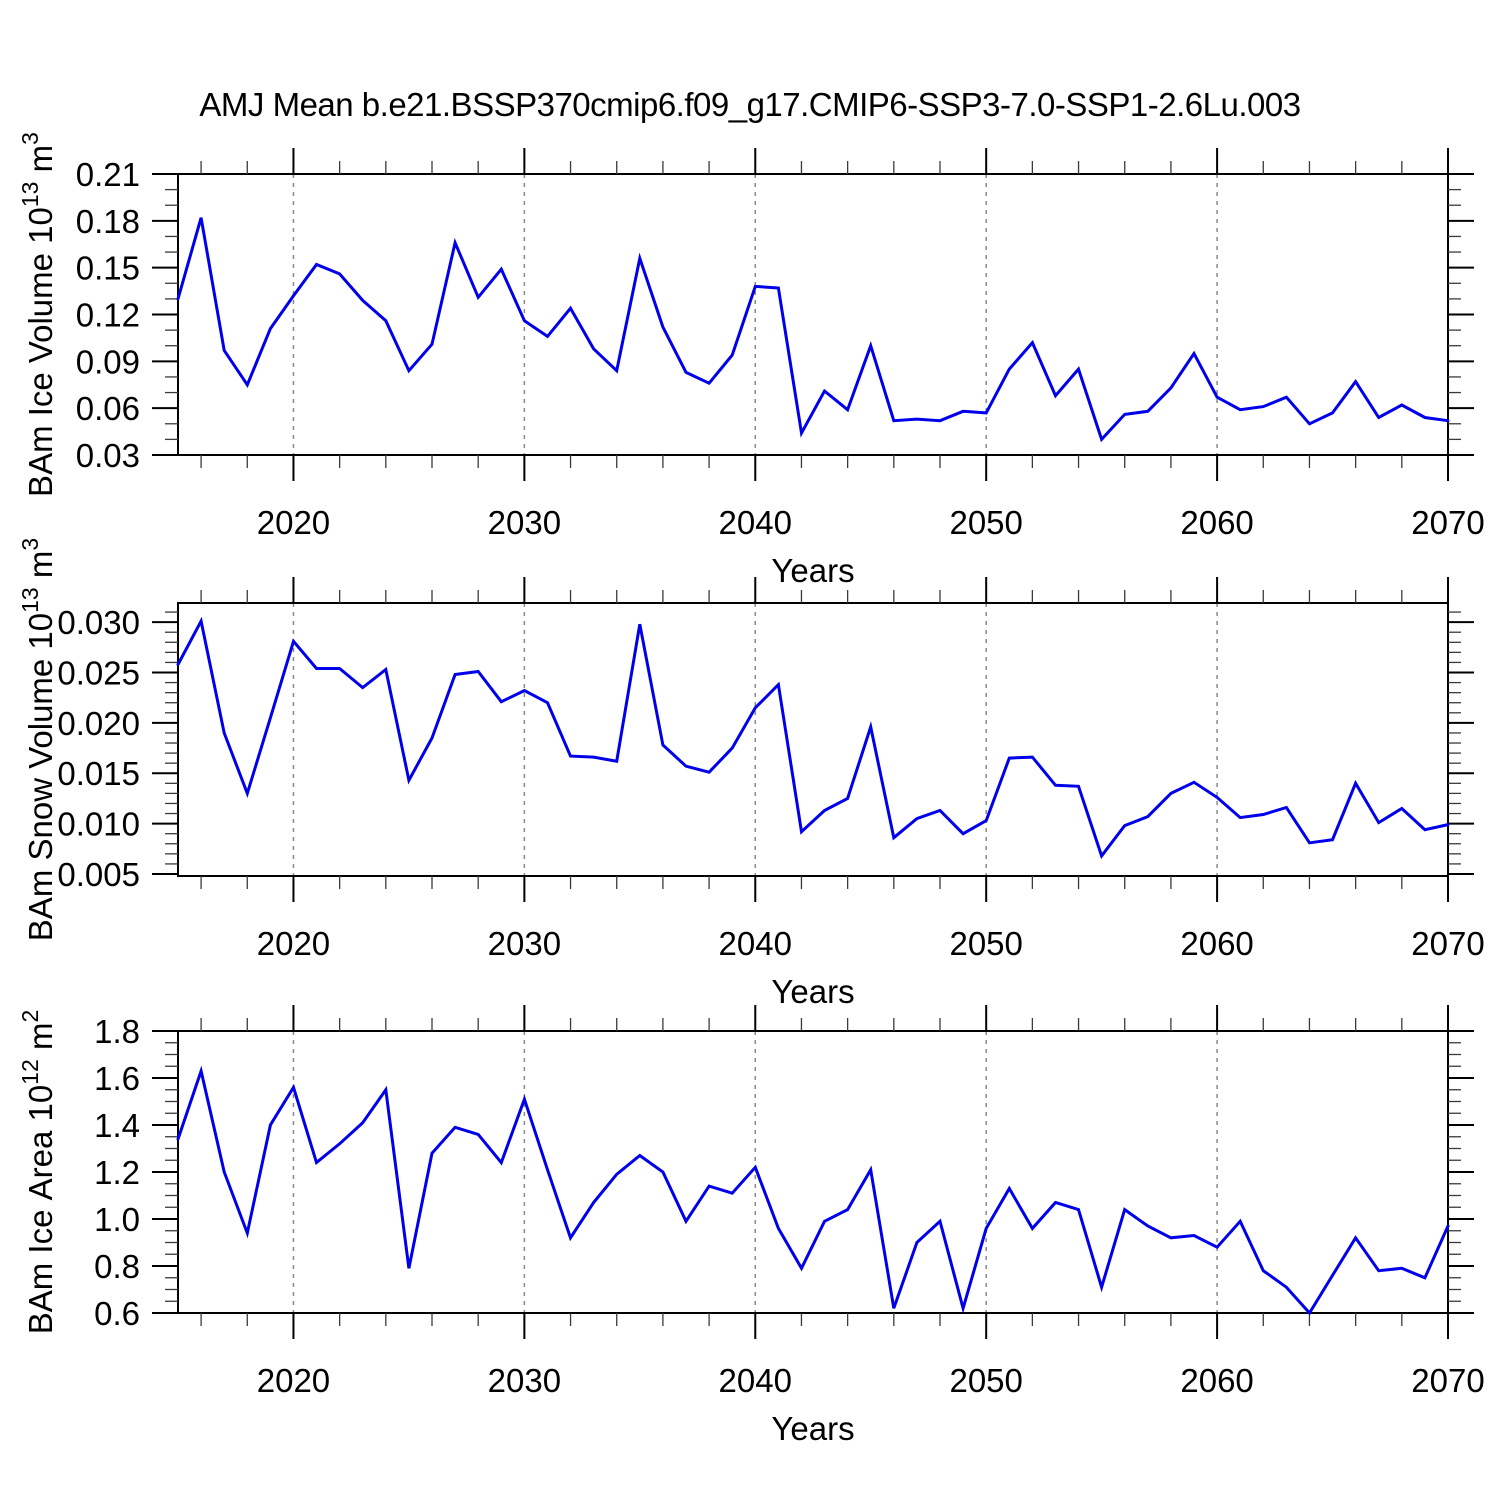 Image resolution: width=1500 pixels, height=1500 pixels. I want to click on snow-volume-line, so click(813, 738).